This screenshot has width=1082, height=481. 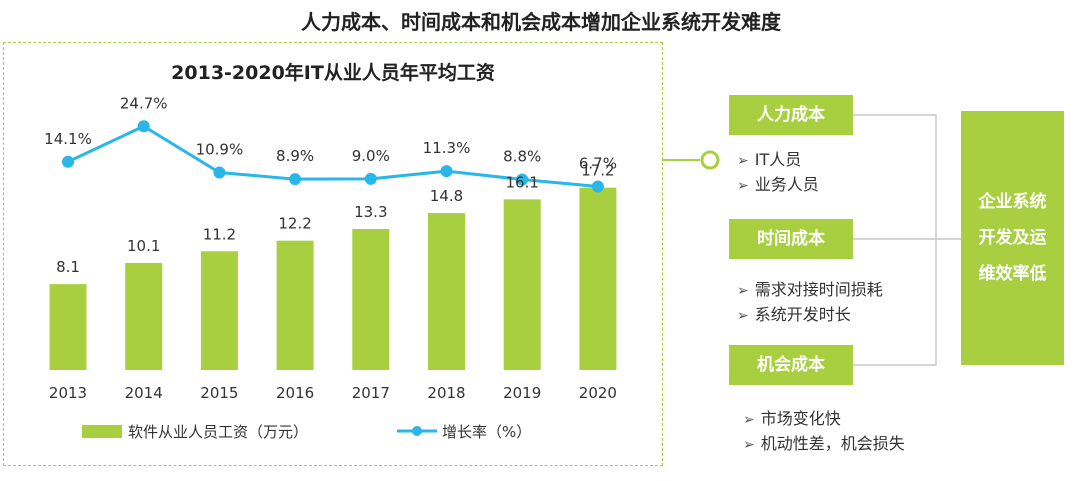 What do you see at coordinates (295, 393) in the screenshot?
I see `x-tick-label: 2016` at bounding box center [295, 393].